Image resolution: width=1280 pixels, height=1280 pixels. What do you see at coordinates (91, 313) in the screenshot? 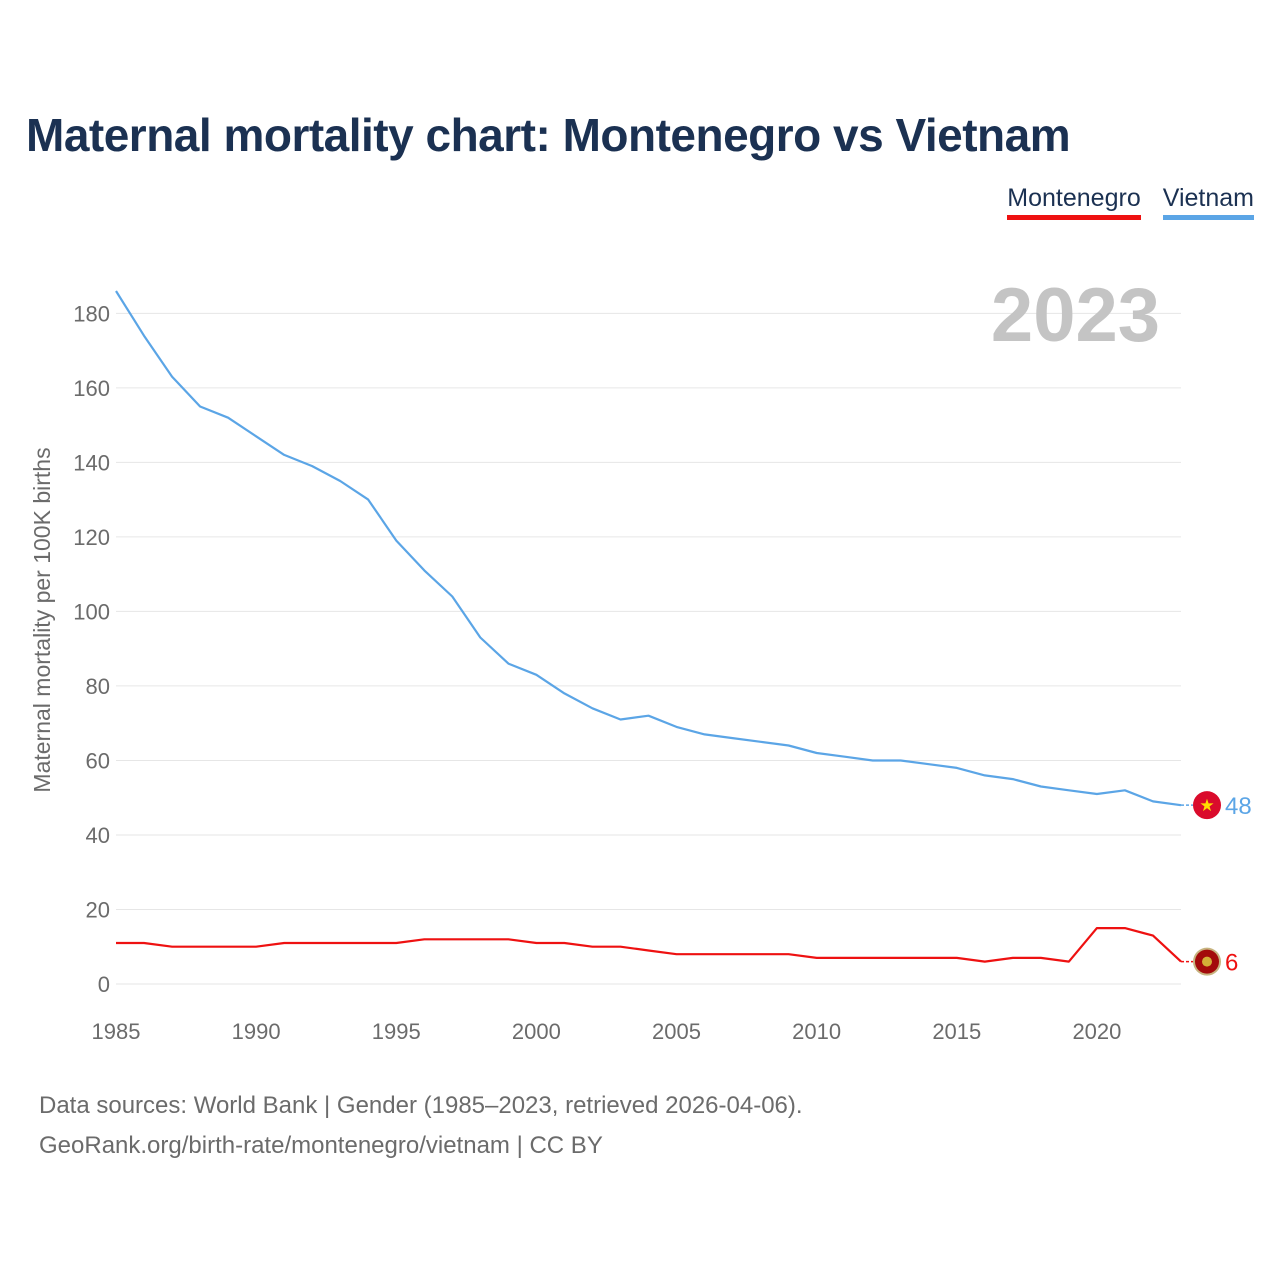
I see `y-tick-label: 180` at bounding box center [91, 313].